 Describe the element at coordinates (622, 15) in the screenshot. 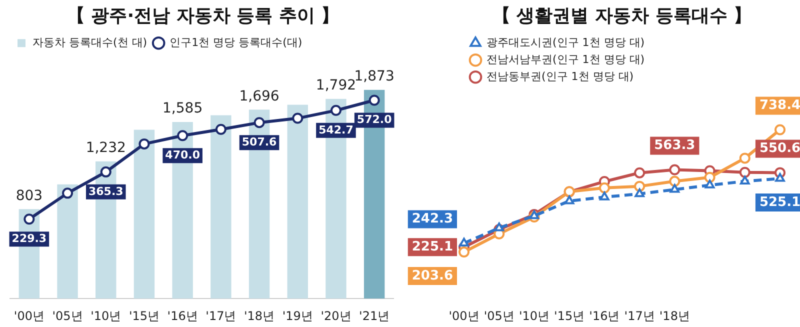

I see `chart-title: 【 생활권별 자동차 등록대수 】` at that location.